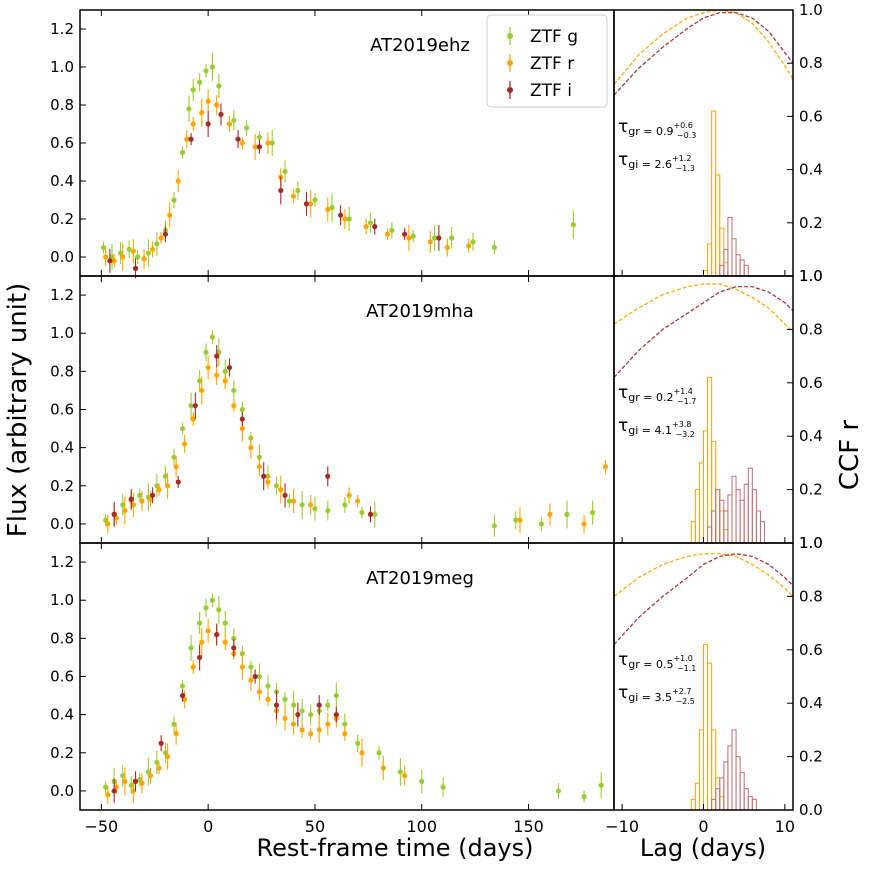 This screenshot has height=869, width=872. Describe the element at coordinates (811, 703) in the screenshot. I see `ccf-y-tick-label: 0.4` at that location.